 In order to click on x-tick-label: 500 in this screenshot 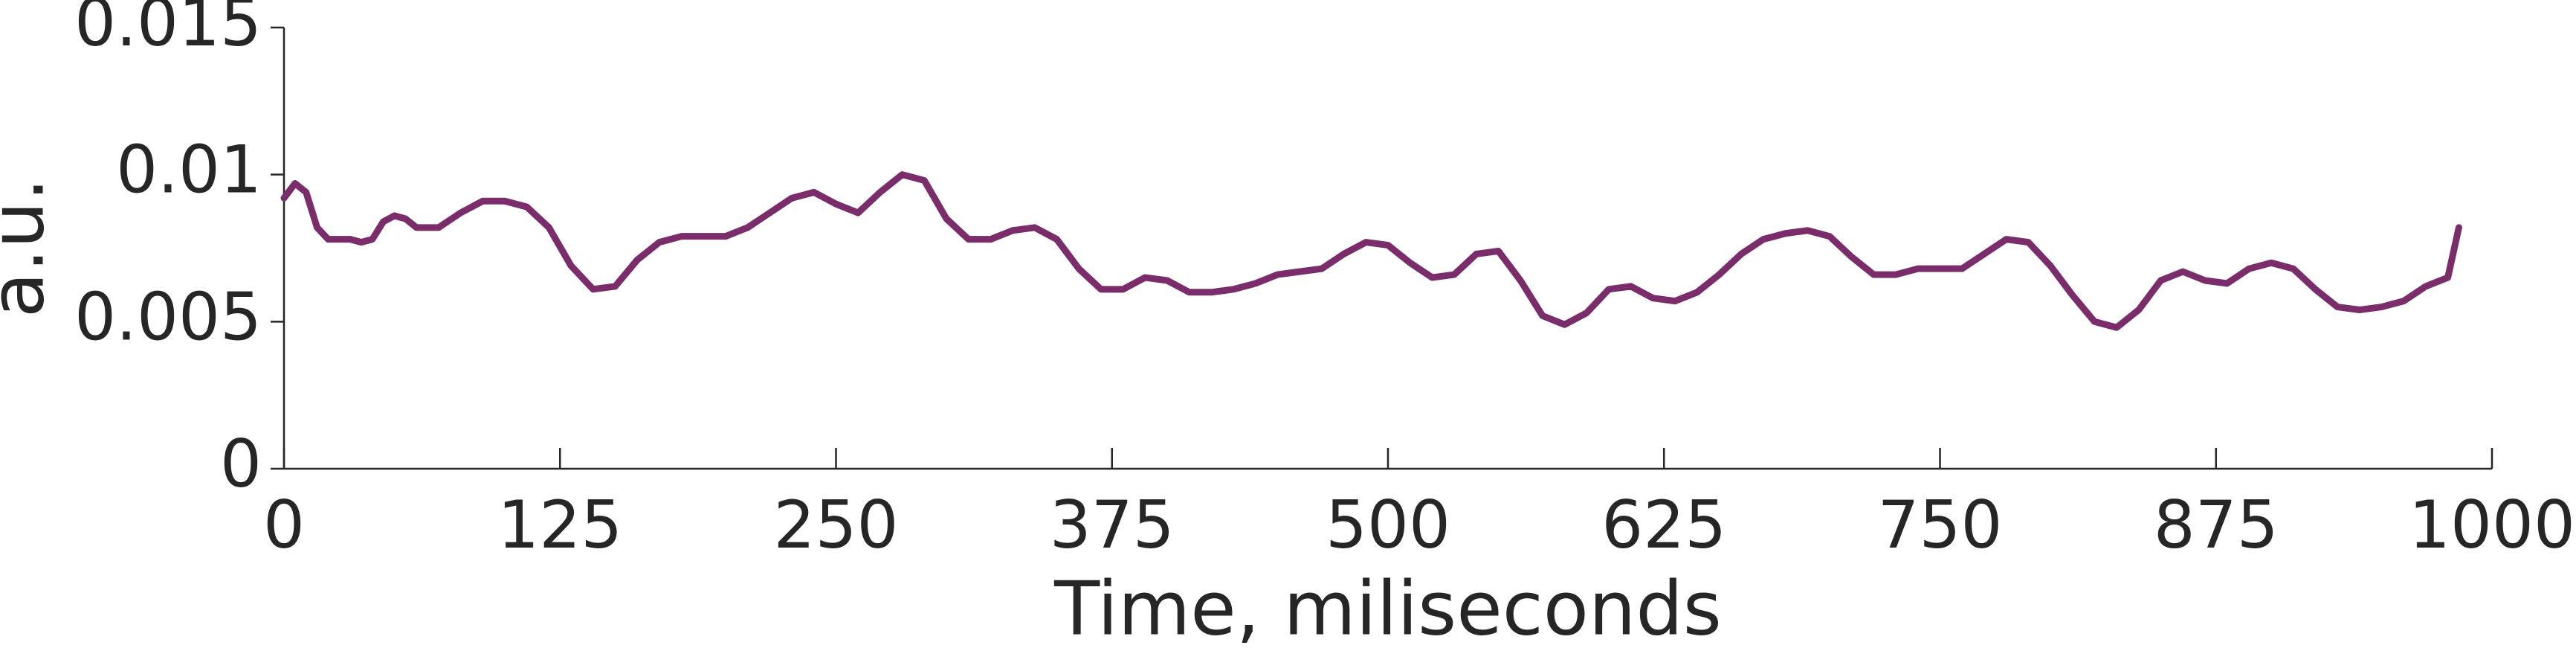, I will do `click(1388, 525)`.